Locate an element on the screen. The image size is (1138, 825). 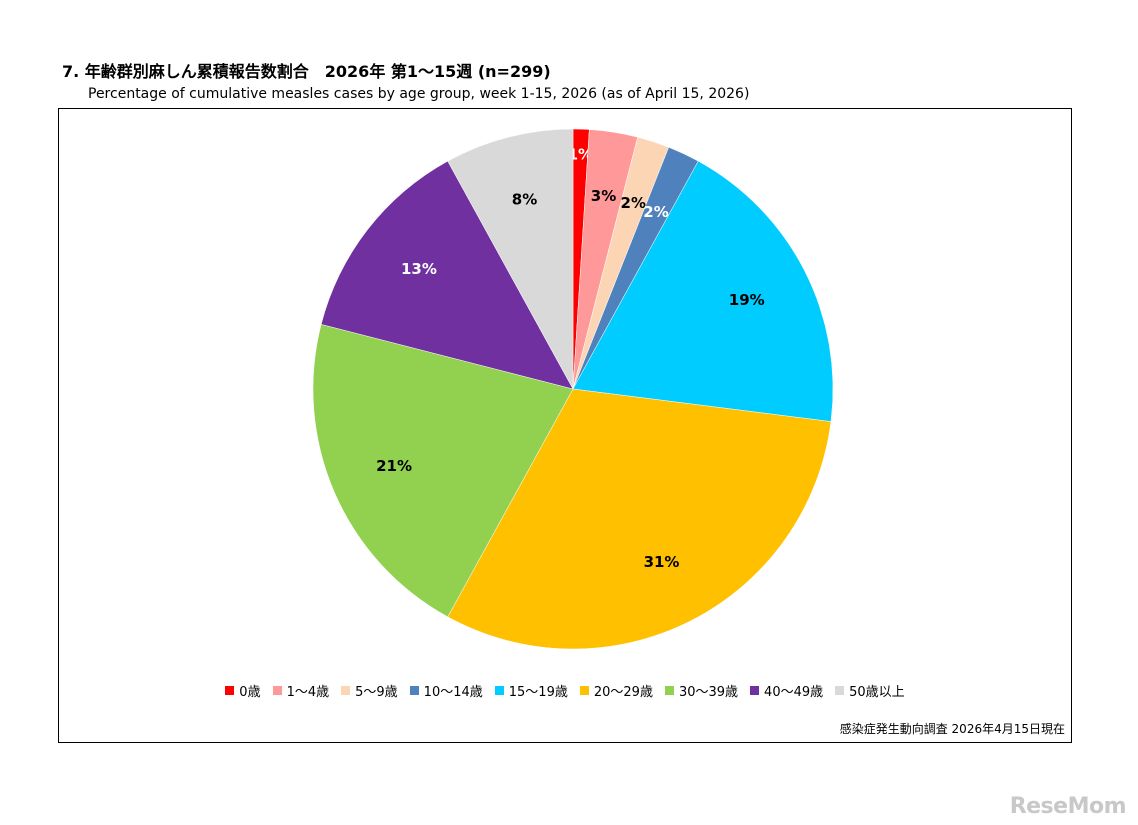
legend-label: 0歳 is located at coordinates (250, 692).